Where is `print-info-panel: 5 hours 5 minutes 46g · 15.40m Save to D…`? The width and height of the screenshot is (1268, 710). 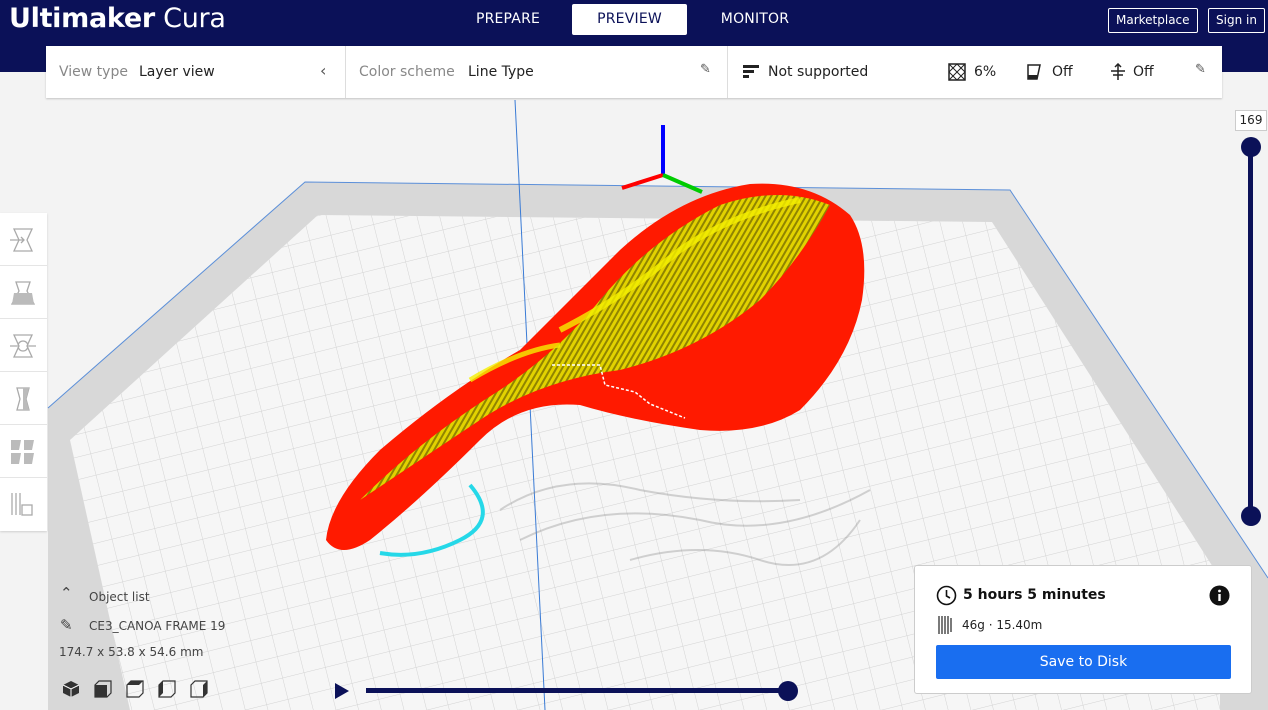
print-info-panel: 5 hours 5 minutes 46g · 15.40m Save to D… is located at coordinates (1083, 629).